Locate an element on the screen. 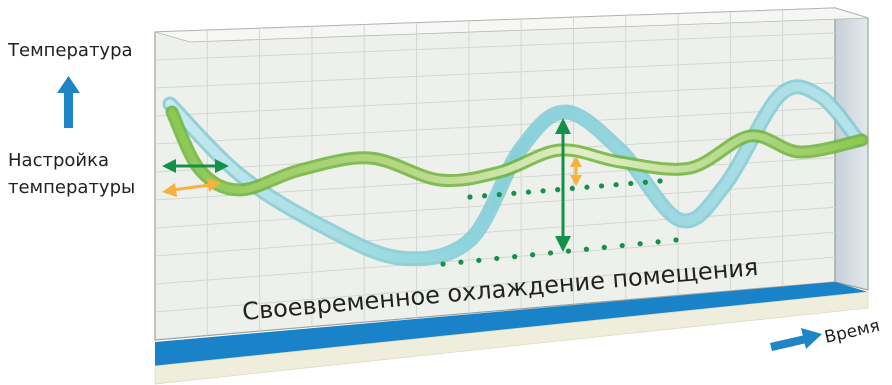  arrow-right-icon is located at coordinates (796, 339).